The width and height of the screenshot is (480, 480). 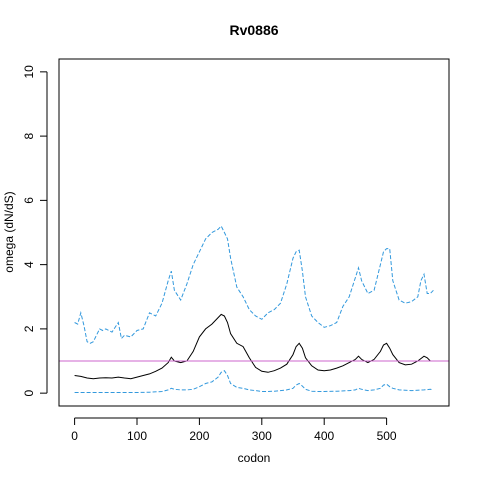 I want to click on y-axis: 0 2 4 6 8 10, so click(x=35, y=230).